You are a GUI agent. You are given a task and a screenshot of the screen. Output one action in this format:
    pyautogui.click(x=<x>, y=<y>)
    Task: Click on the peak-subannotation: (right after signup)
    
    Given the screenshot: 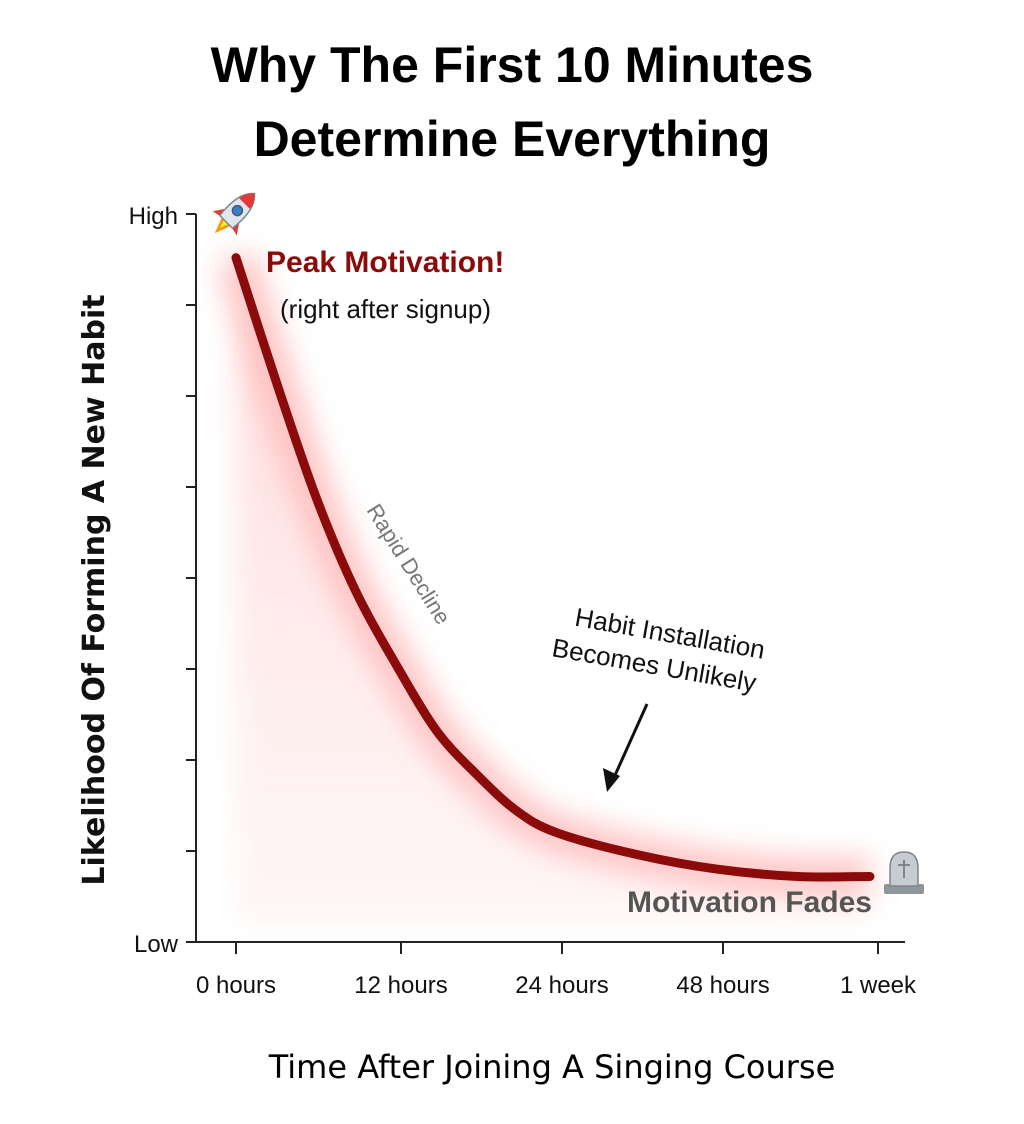 What is the action you would take?
    pyautogui.click(x=385, y=309)
    